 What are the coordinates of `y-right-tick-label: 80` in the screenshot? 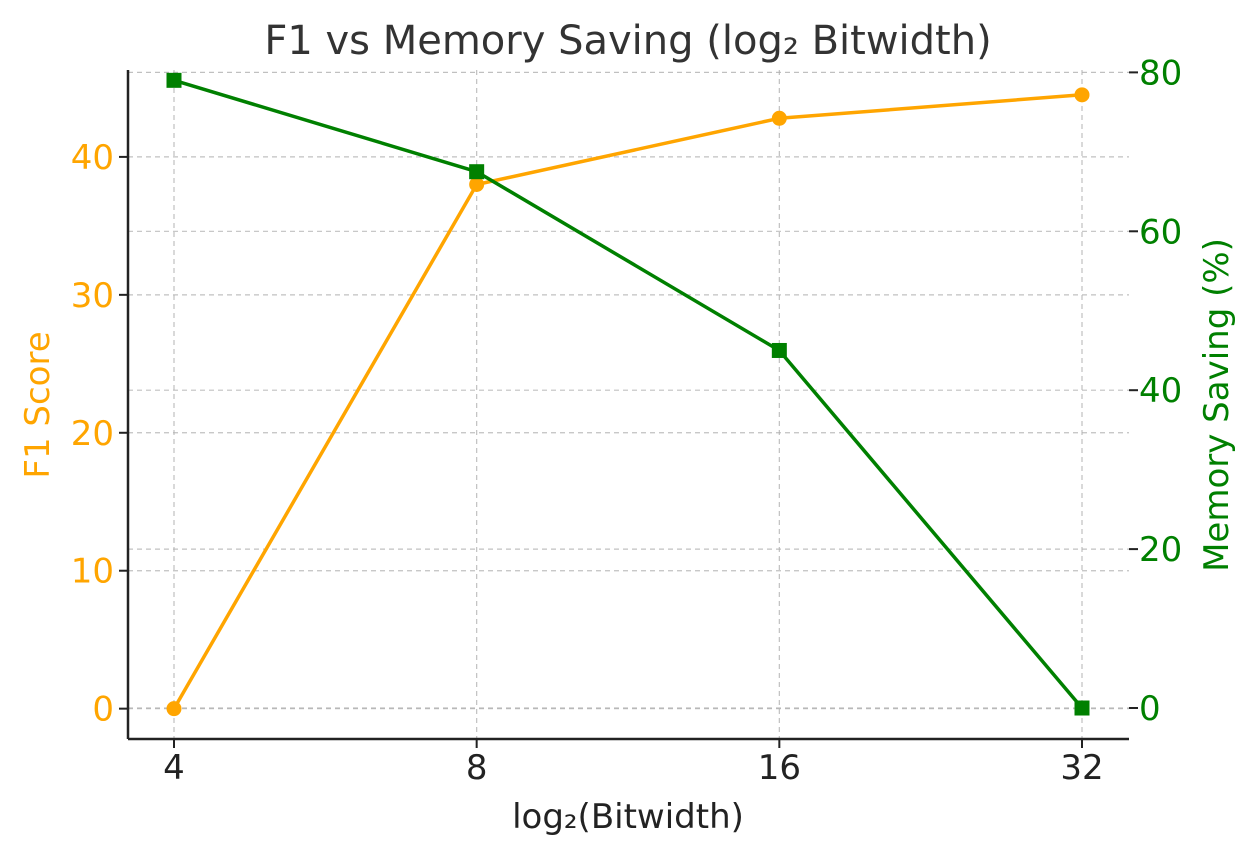 It's located at (1160, 73).